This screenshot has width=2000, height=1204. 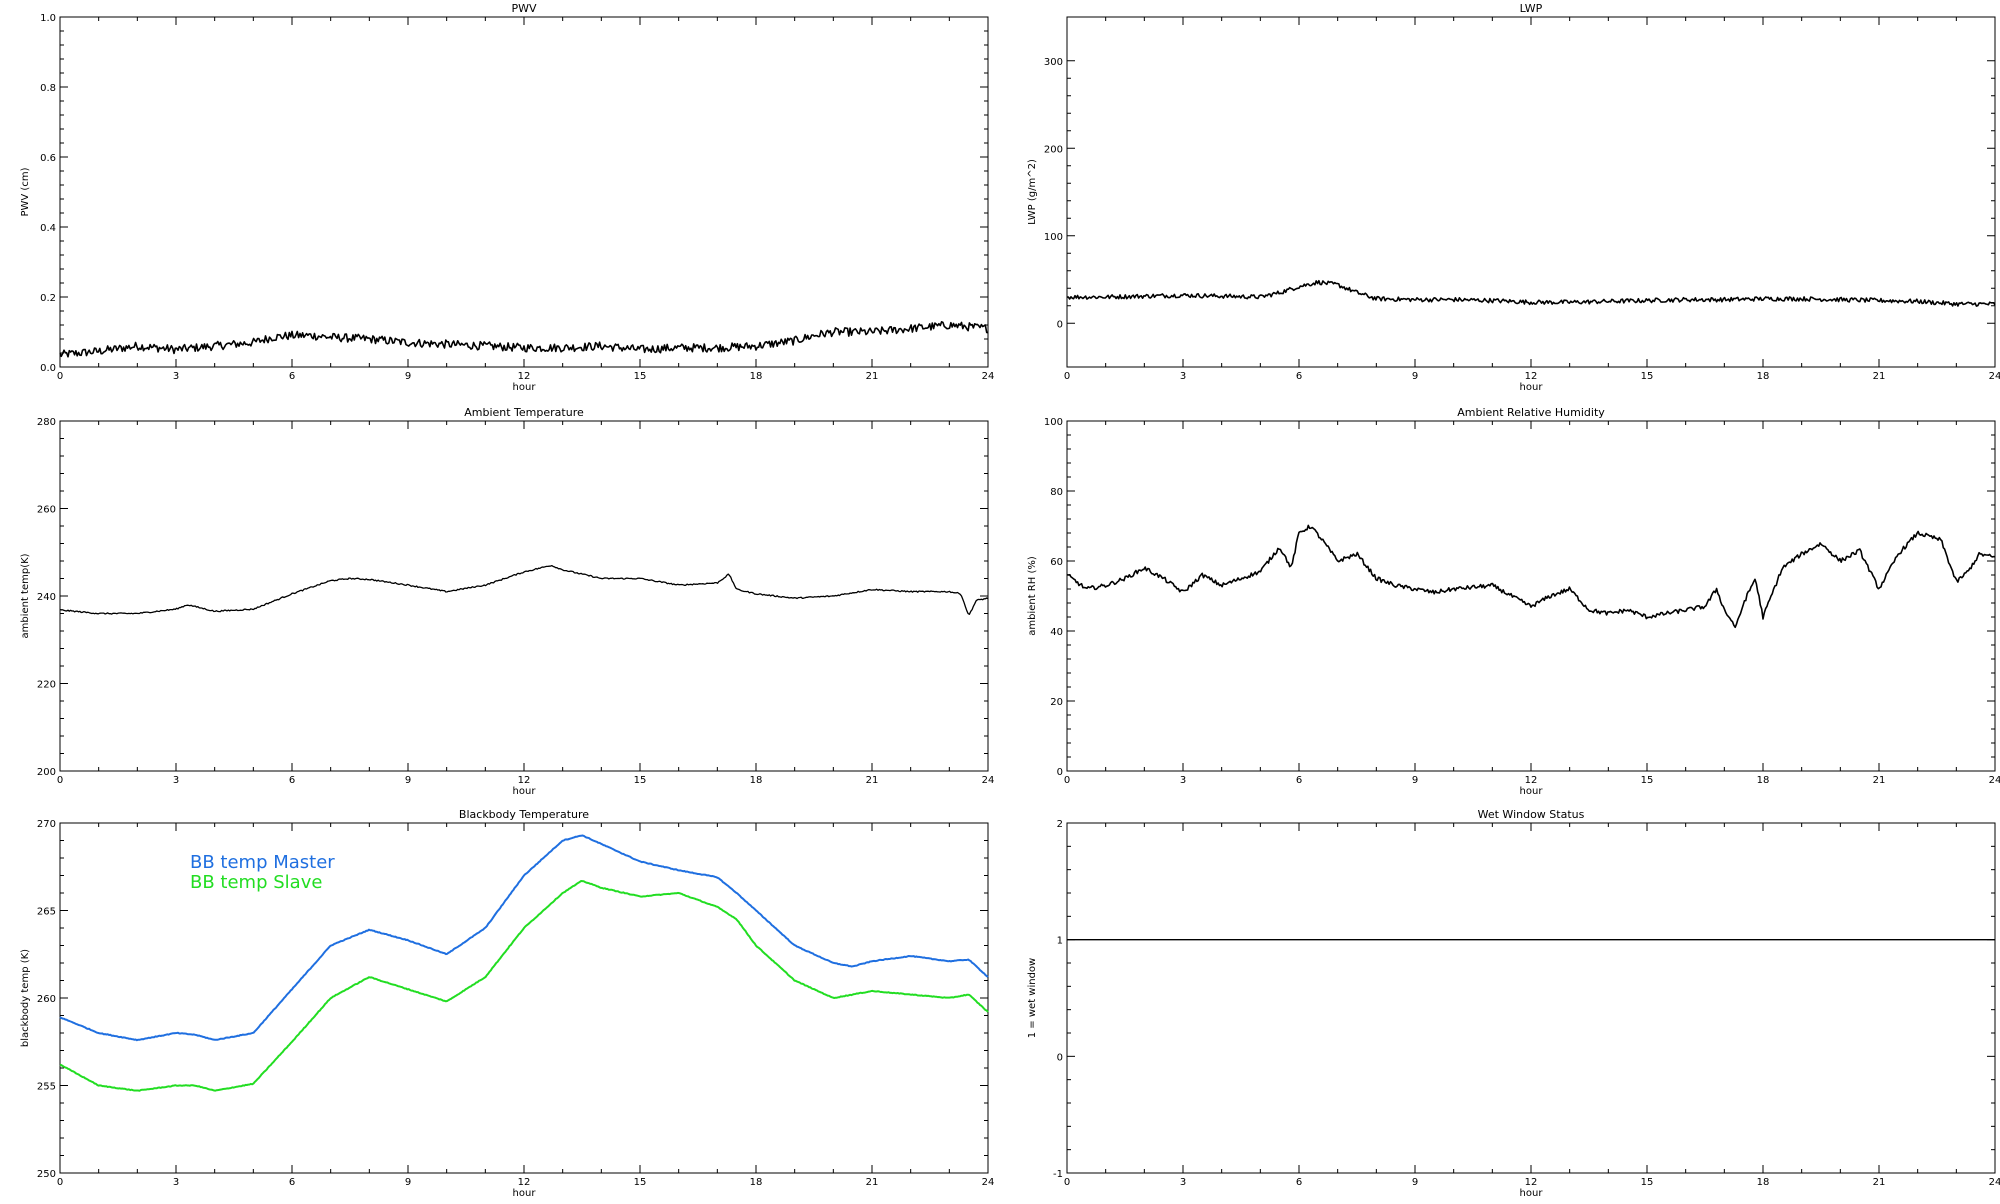 What do you see at coordinates (1532, 387) in the screenshot?
I see `lwp-xlabel: hour` at bounding box center [1532, 387].